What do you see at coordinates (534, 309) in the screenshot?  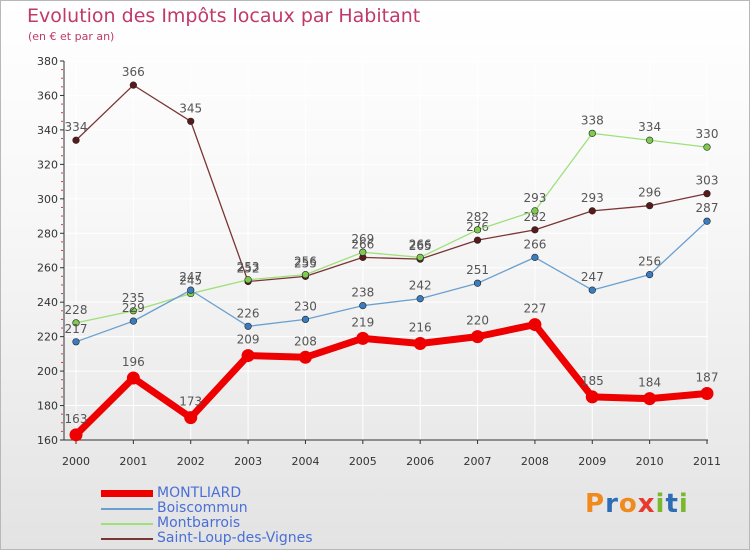 I see `data-label: 227` at bounding box center [534, 309].